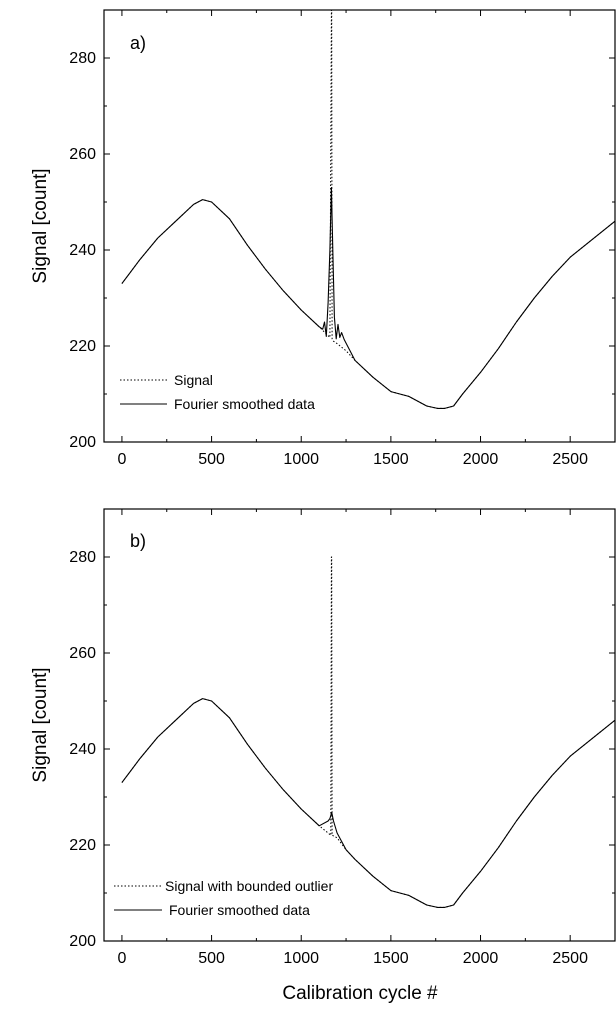  I want to click on legend-label-signal: Signal, so click(193, 380).